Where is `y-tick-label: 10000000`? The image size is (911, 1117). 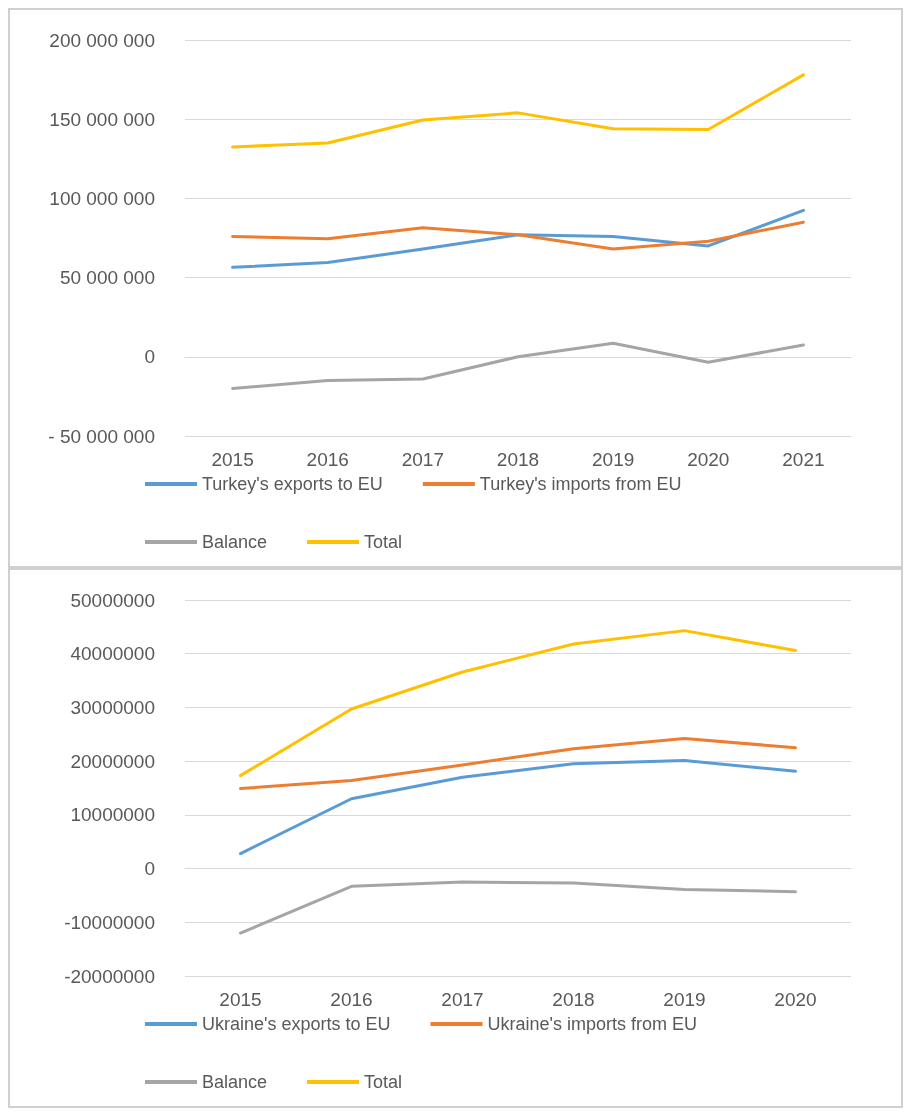 y-tick-label: 10000000 is located at coordinates (112, 815).